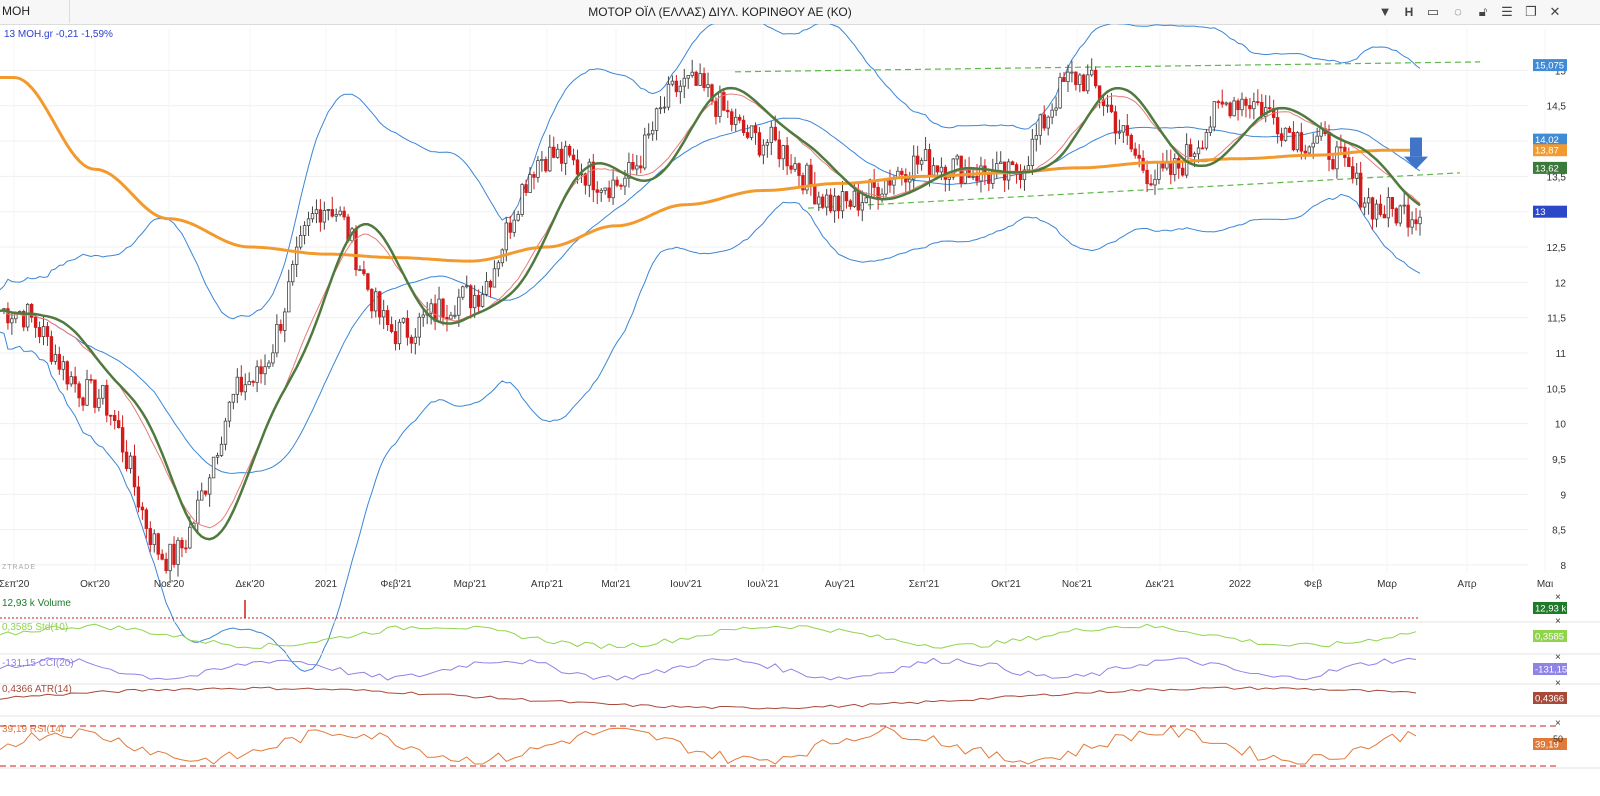 This screenshot has width=1600, height=796. What do you see at coordinates (1433, 11) in the screenshot?
I see `candle-type-icon: ▭` at bounding box center [1433, 11].